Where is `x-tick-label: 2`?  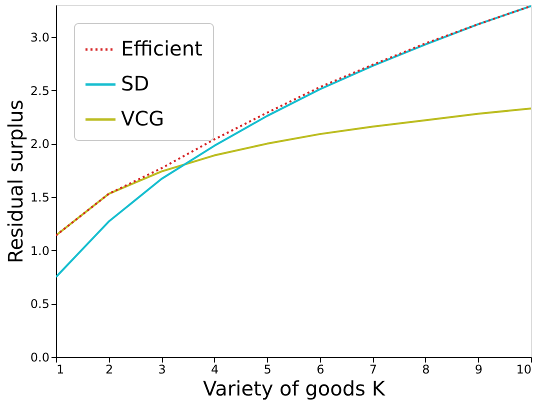 x-tick-label: 2 is located at coordinates (109, 369).